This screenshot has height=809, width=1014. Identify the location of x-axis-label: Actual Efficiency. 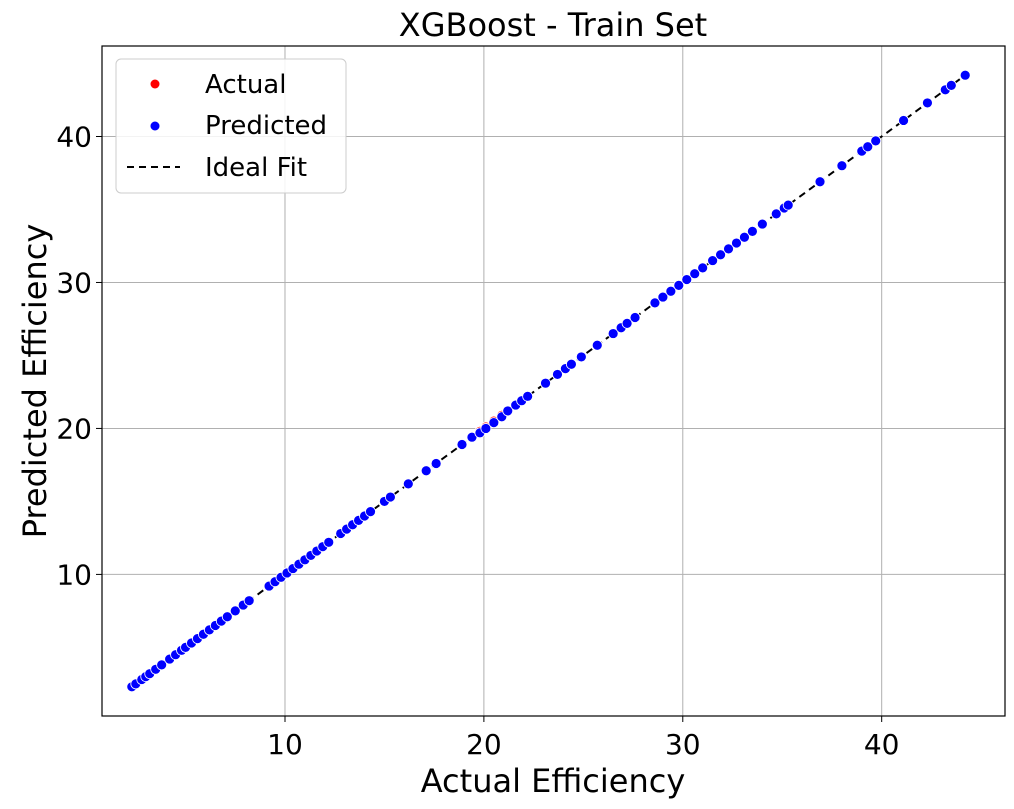
(553, 781).